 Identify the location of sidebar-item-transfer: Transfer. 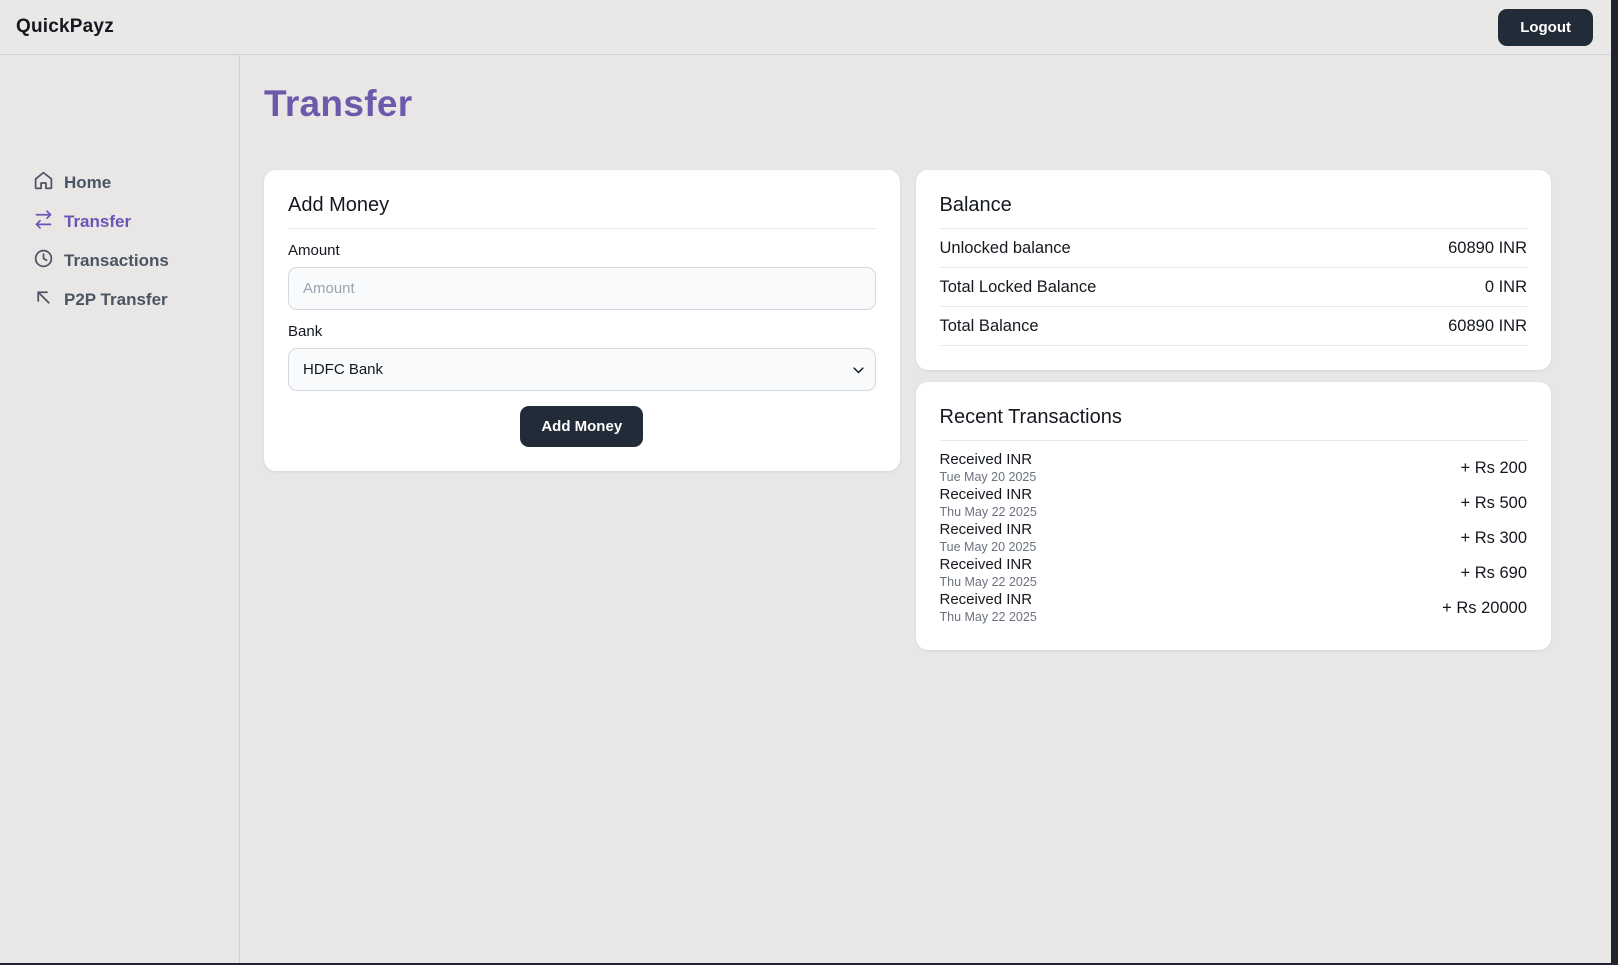
(136, 221).